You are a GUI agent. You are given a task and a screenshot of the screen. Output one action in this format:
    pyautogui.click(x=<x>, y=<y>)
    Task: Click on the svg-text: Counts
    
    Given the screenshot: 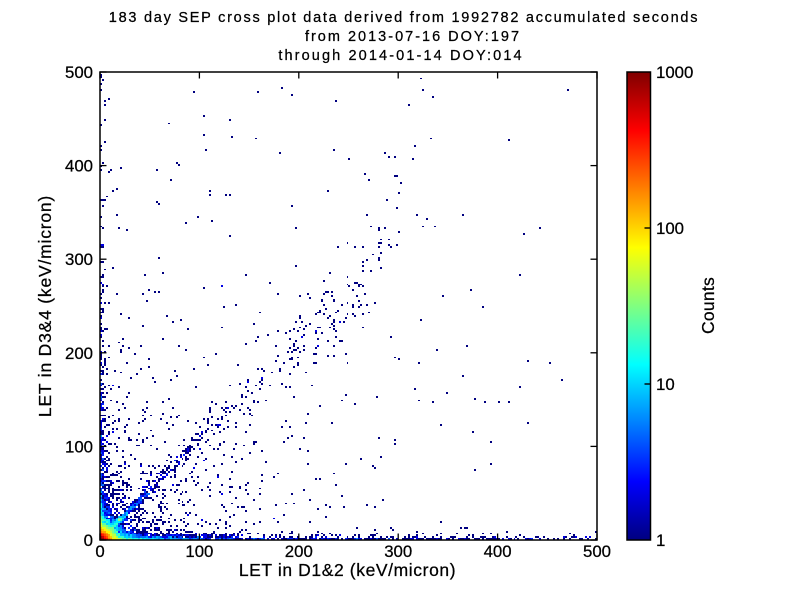 What is the action you would take?
    pyautogui.click(x=708, y=305)
    